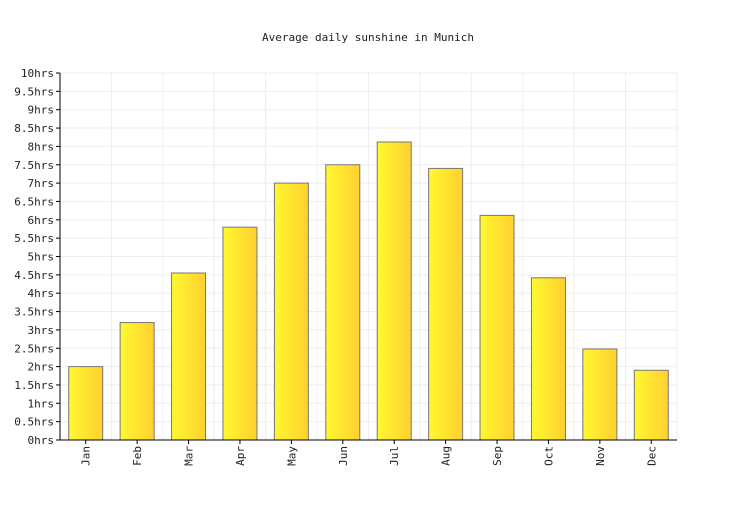 This screenshot has width=736, height=505. Describe the element at coordinates (86, 456) in the screenshot. I see `x-tick-label: Jan` at that location.